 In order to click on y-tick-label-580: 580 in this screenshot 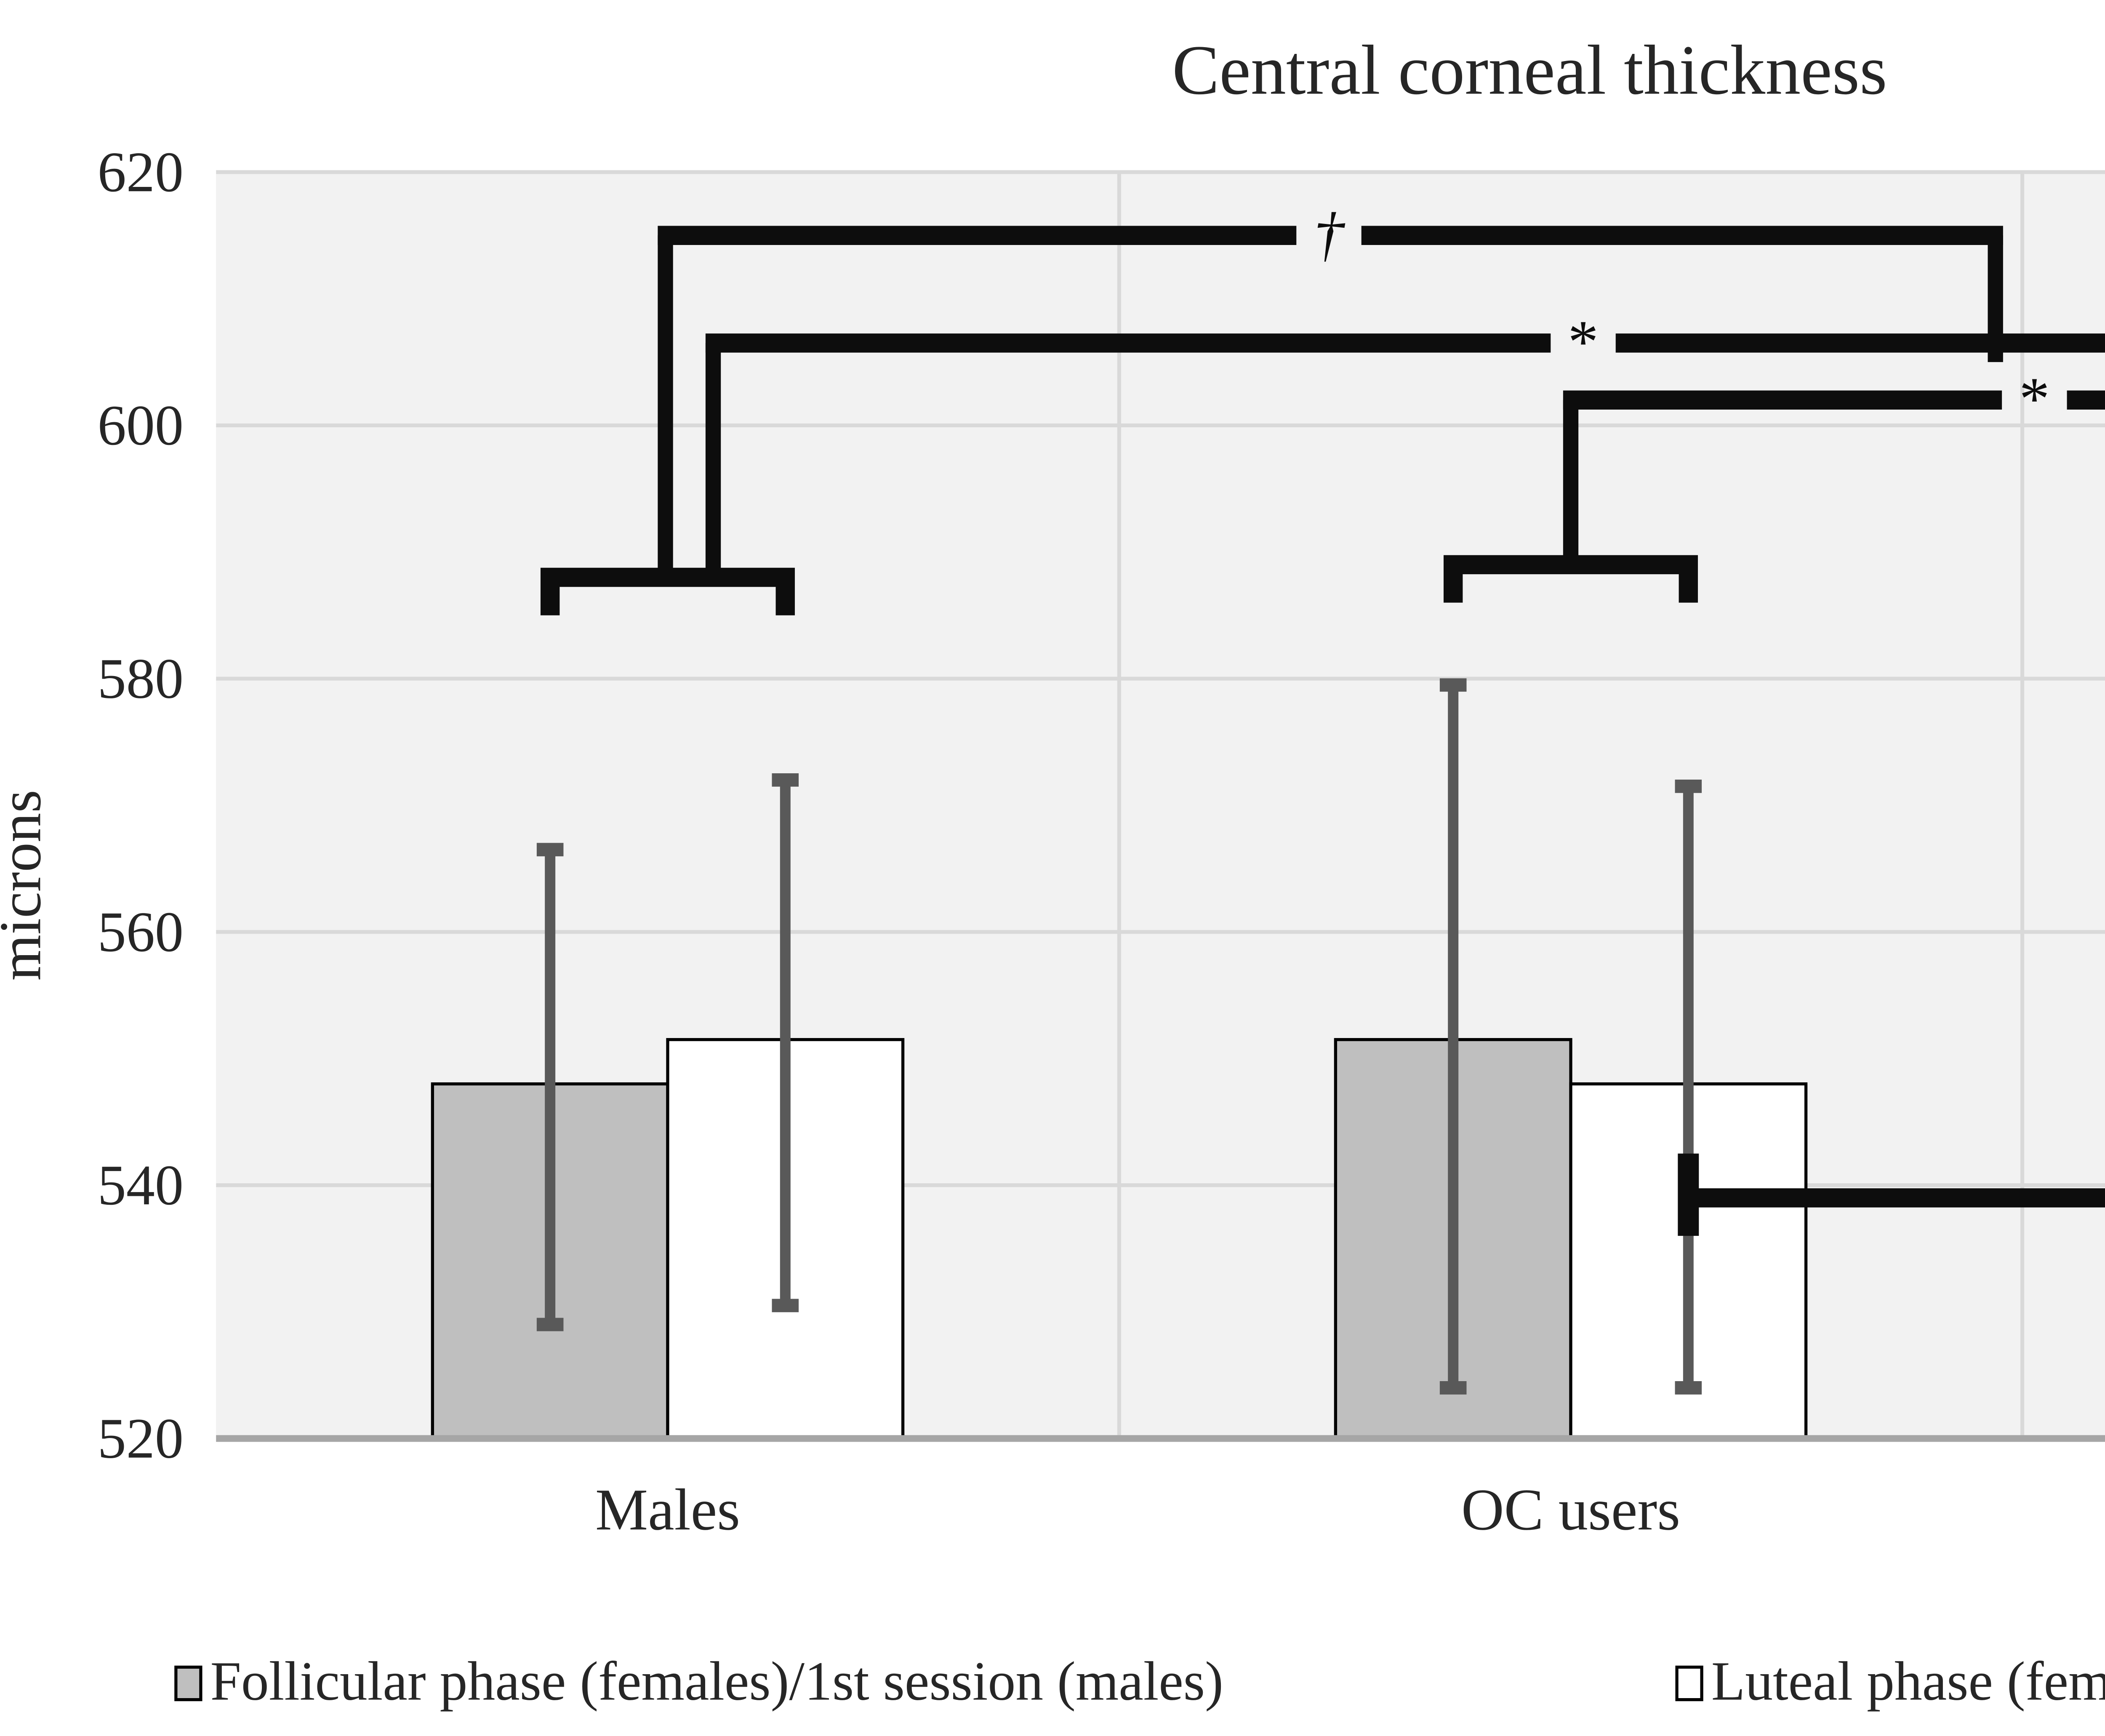, I will do `click(141, 679)`.